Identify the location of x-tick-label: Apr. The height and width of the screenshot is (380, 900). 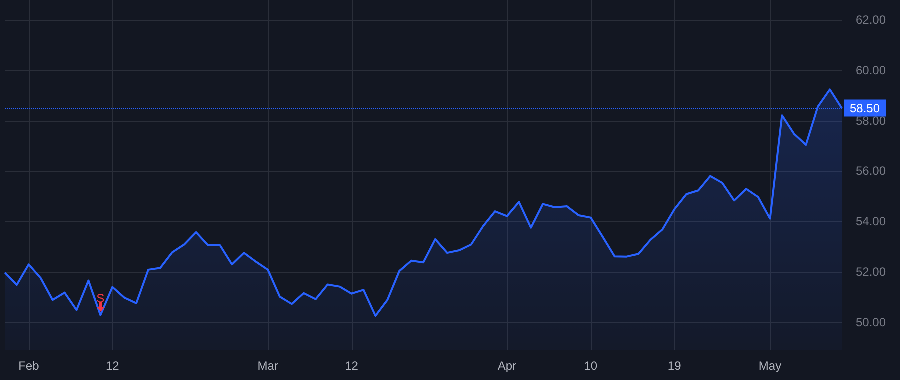
(507, 366).